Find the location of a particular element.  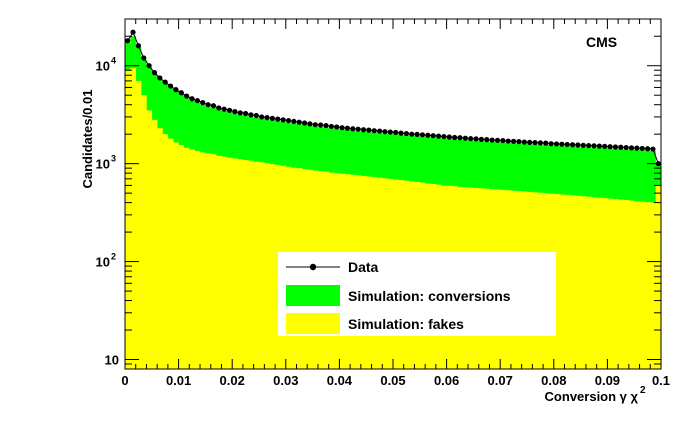

x-tick-label: 0 is located at coordinates (124, 380).